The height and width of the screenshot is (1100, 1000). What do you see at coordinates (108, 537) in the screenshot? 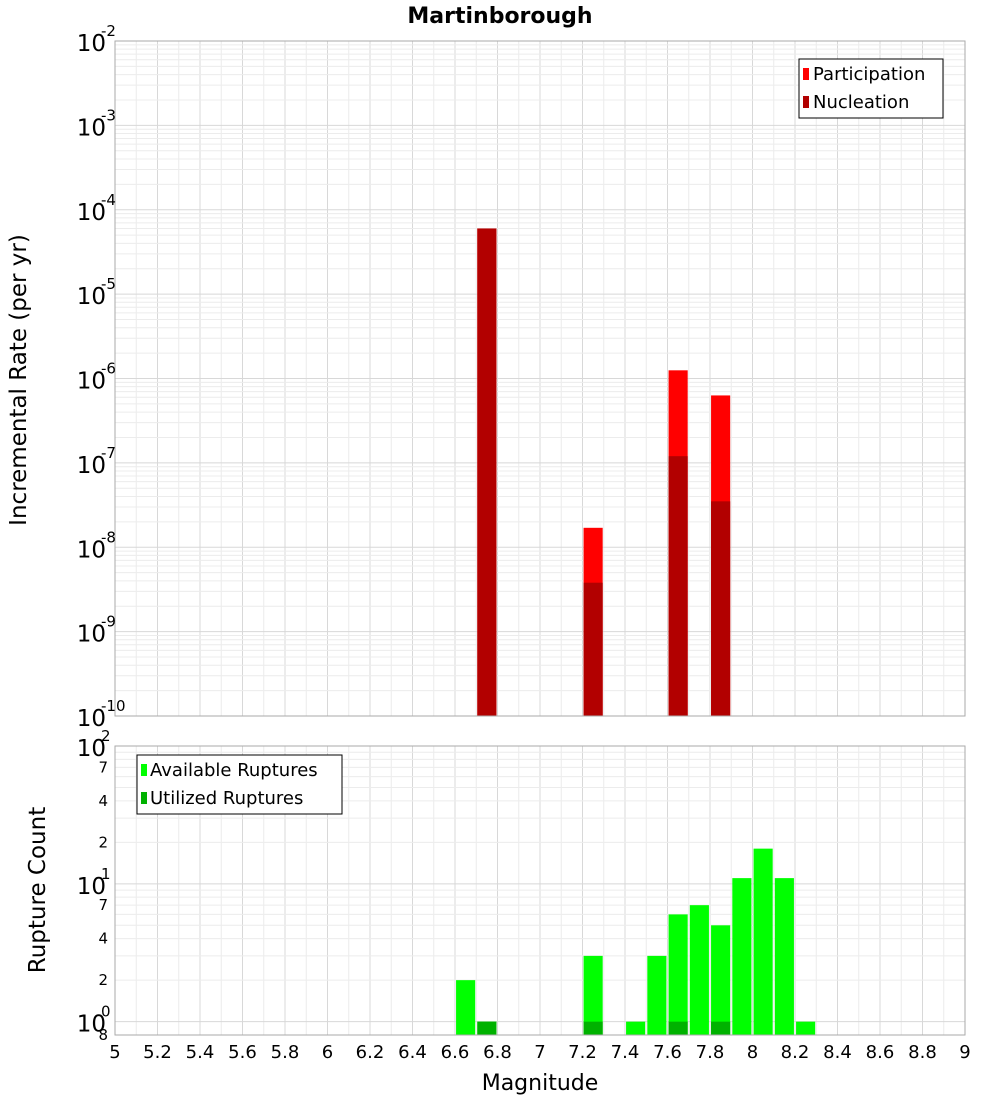
I see `y-tick-exponent: -8` at bounding box center [108, 537].